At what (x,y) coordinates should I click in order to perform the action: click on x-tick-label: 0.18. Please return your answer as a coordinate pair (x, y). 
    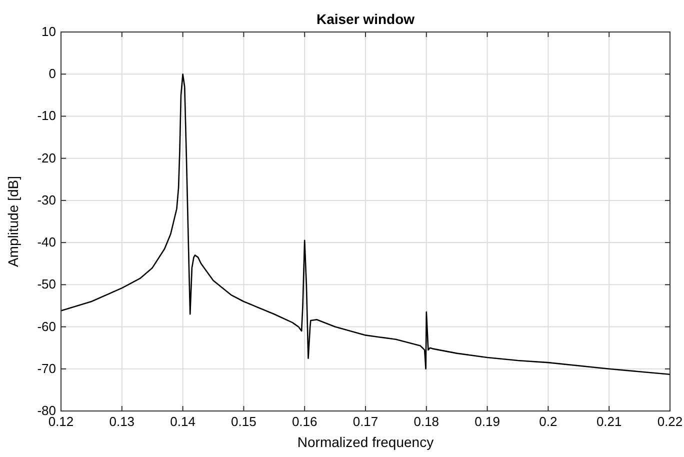
    Looking at the image, I should click on (427, 421).